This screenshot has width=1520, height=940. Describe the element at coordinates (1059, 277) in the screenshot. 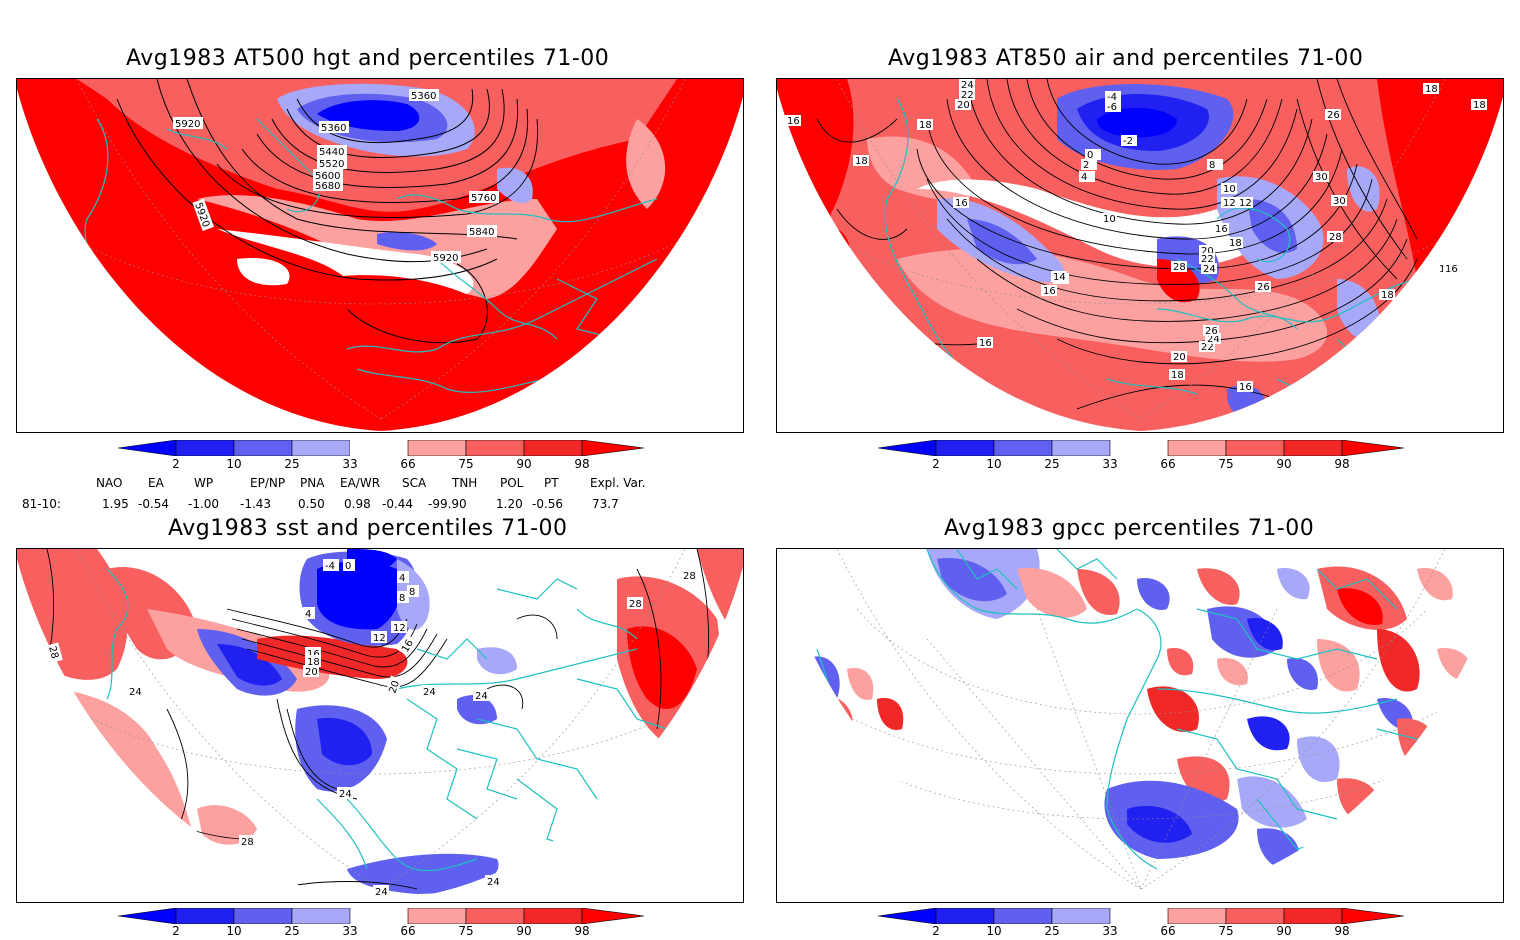

I see `contour-label: 14` at that location.